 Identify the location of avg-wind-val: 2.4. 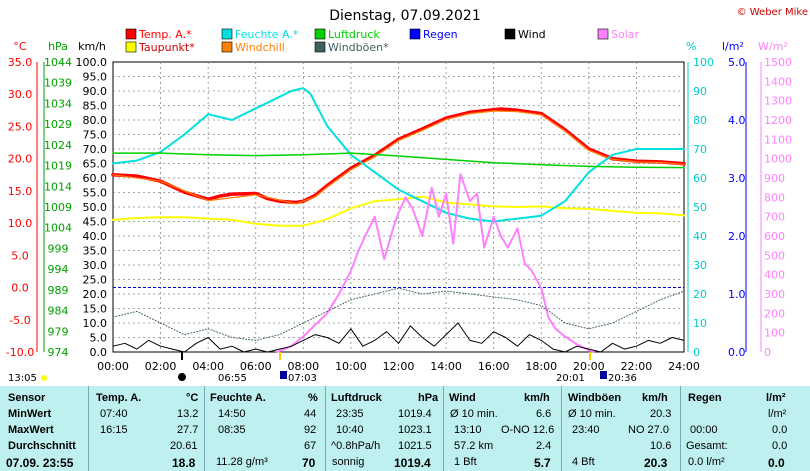
(544, 446).